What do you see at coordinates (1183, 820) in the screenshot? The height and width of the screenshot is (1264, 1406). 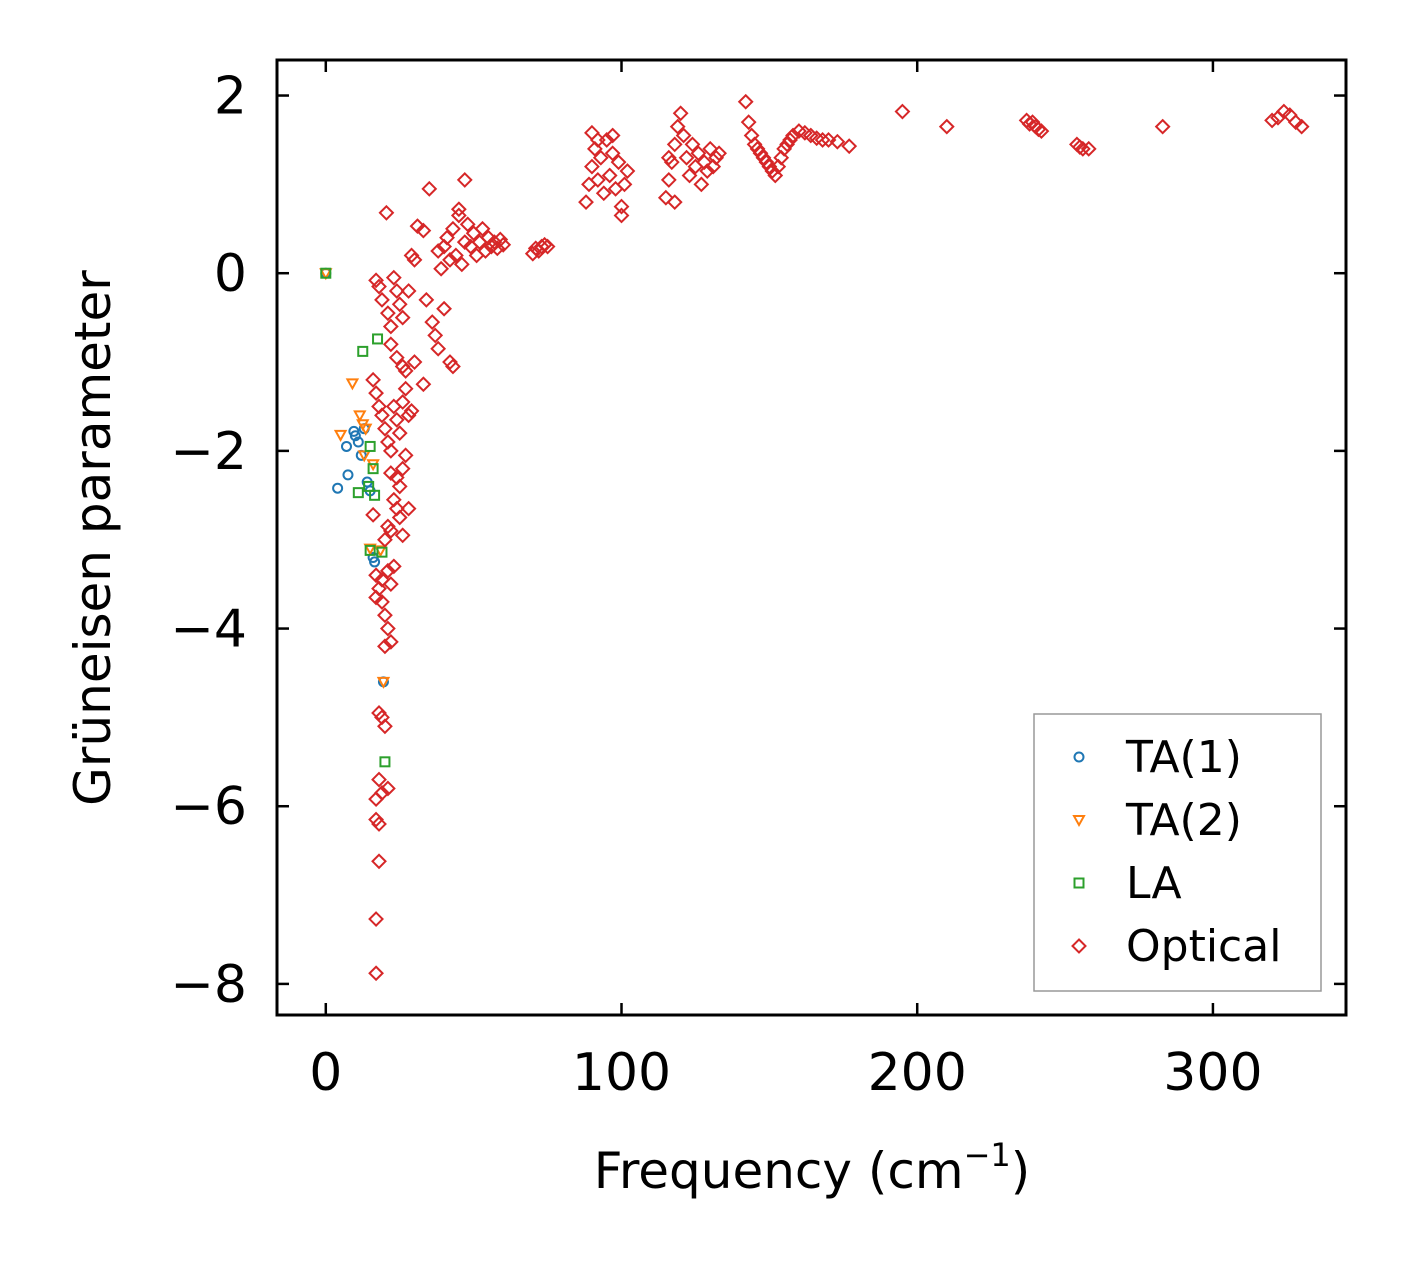 I see `legend-label: TA(2)` at bounding box center [1183, 820].